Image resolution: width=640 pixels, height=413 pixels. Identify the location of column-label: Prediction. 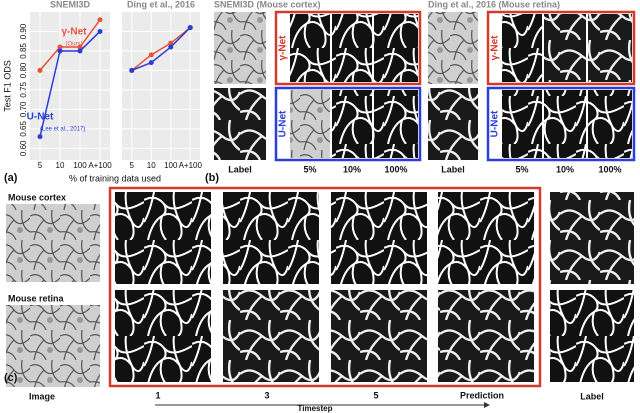
(482, 395).